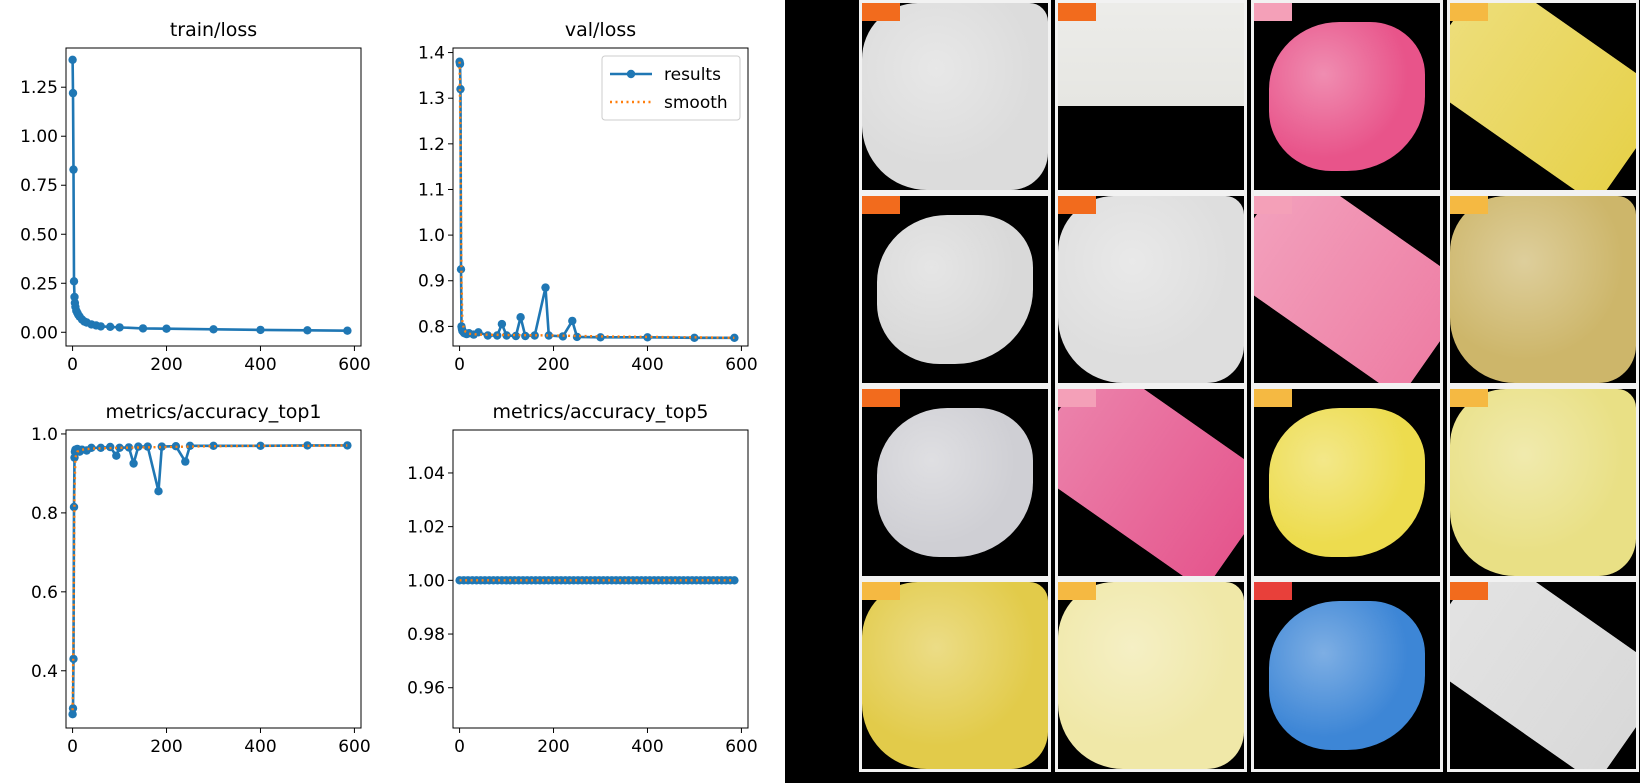 This screenshot has height=783, width=1640. I want to click on legend-box, so click(671, 88).